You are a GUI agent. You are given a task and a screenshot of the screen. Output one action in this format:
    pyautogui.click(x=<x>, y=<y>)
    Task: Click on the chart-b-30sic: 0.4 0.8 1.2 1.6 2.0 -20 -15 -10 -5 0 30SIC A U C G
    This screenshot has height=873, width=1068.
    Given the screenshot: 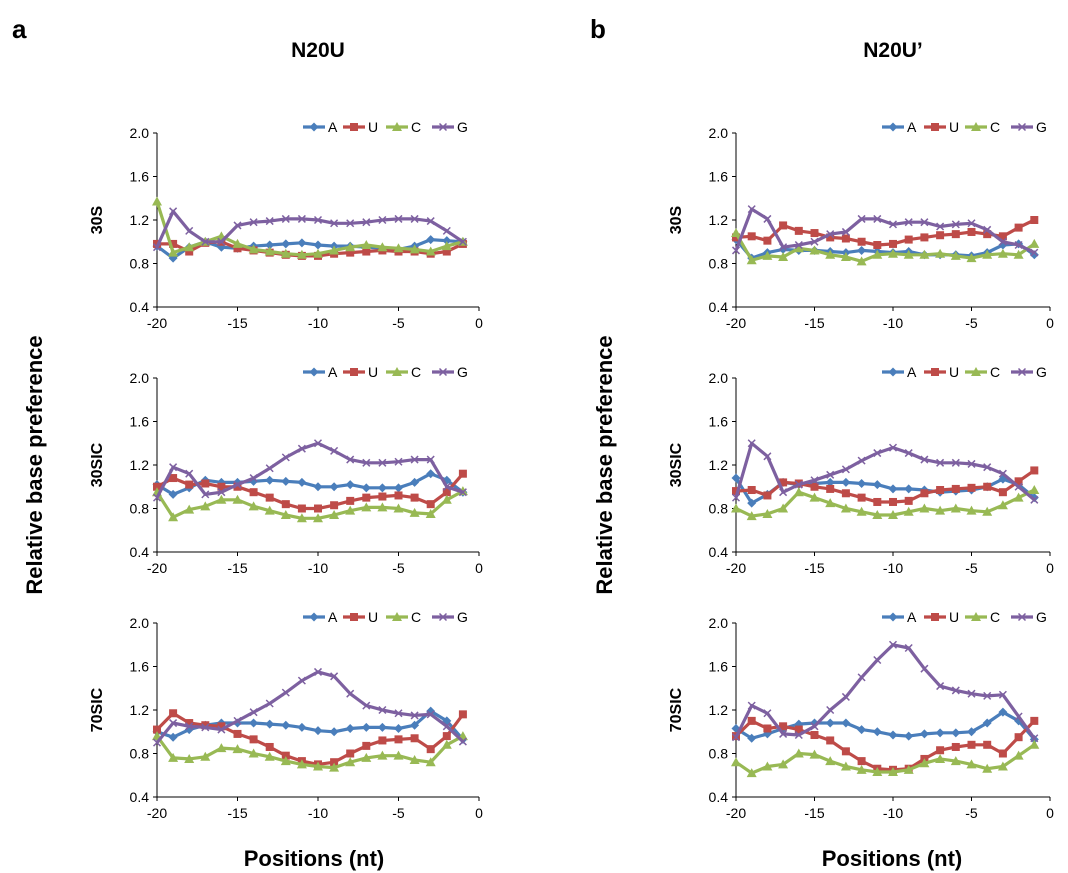 What is the action you would take?
    pyautogui.click(x=861, y=470)
    